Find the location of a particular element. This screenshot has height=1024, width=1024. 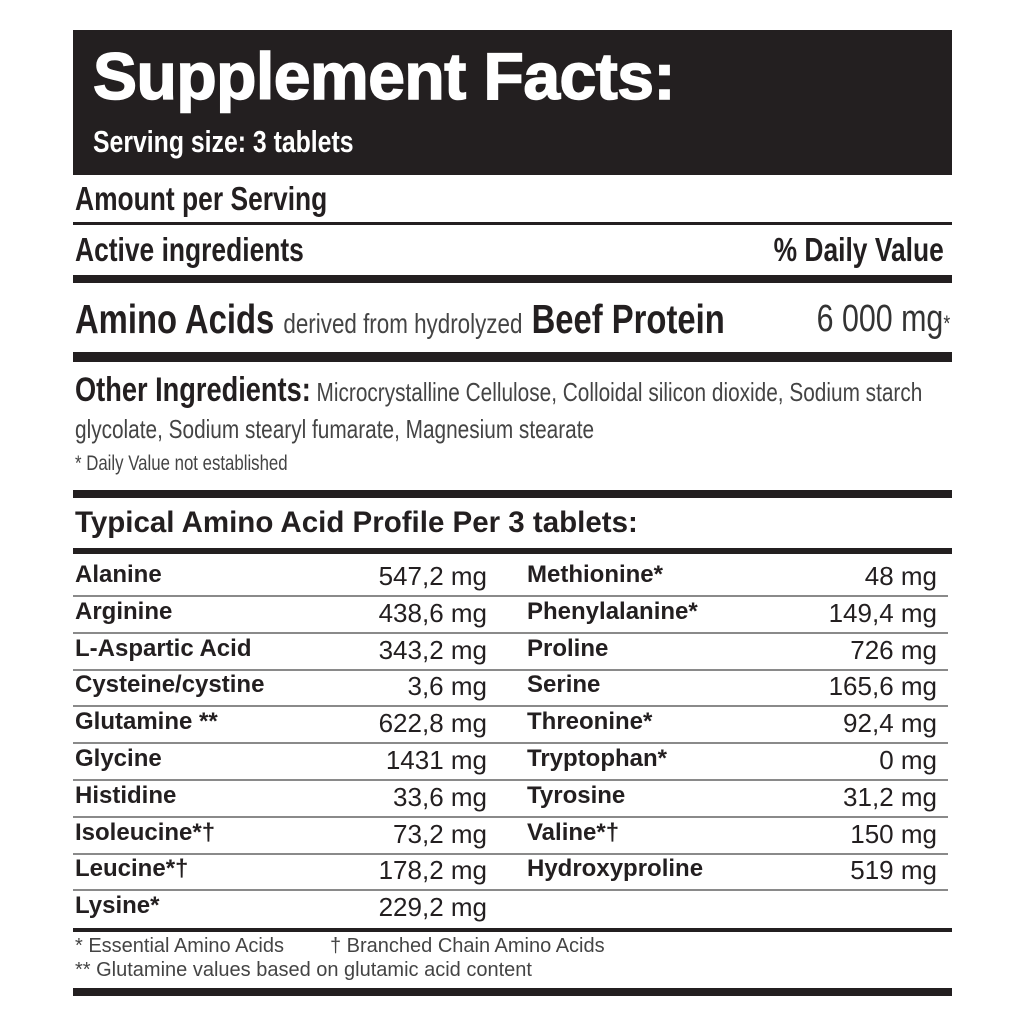

amino-name: Isoleucine*† is located at coordinates (145, 832).